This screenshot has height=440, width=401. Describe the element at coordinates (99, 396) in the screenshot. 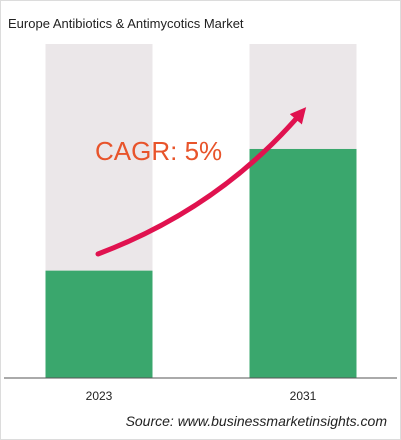

I see `x-tick-label-2023: 2023` at that location.